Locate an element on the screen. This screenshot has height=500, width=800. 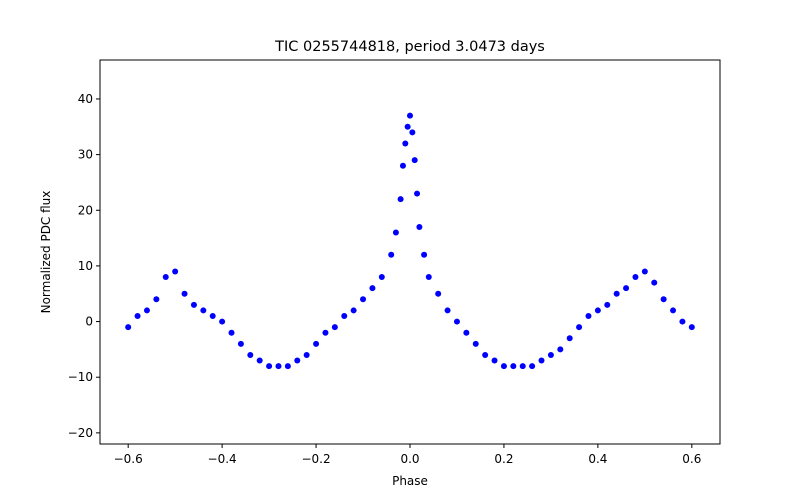
y-tick-label: 20 is located at coordinates (85, 210).